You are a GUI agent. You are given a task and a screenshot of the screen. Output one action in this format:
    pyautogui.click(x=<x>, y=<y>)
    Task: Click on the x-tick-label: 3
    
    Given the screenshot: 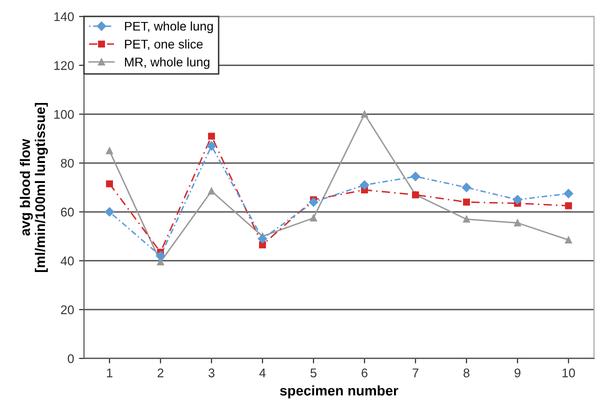 What is the action you would take?
    pyautogui.click(x=211, y=373)
    